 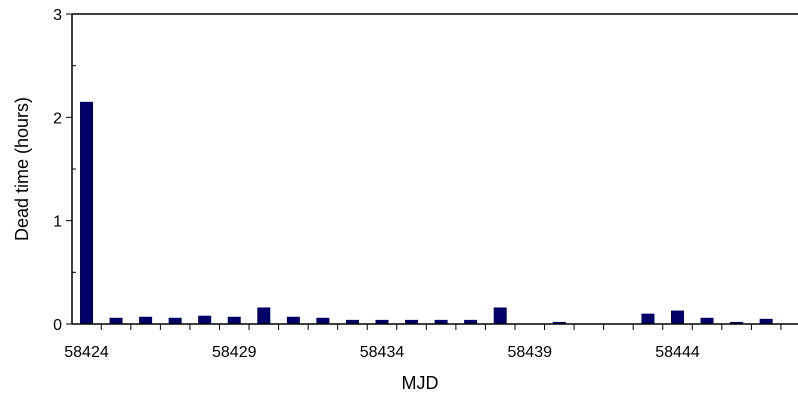 I want to click on y-tick-label: 2, so click(x=57, y=118).